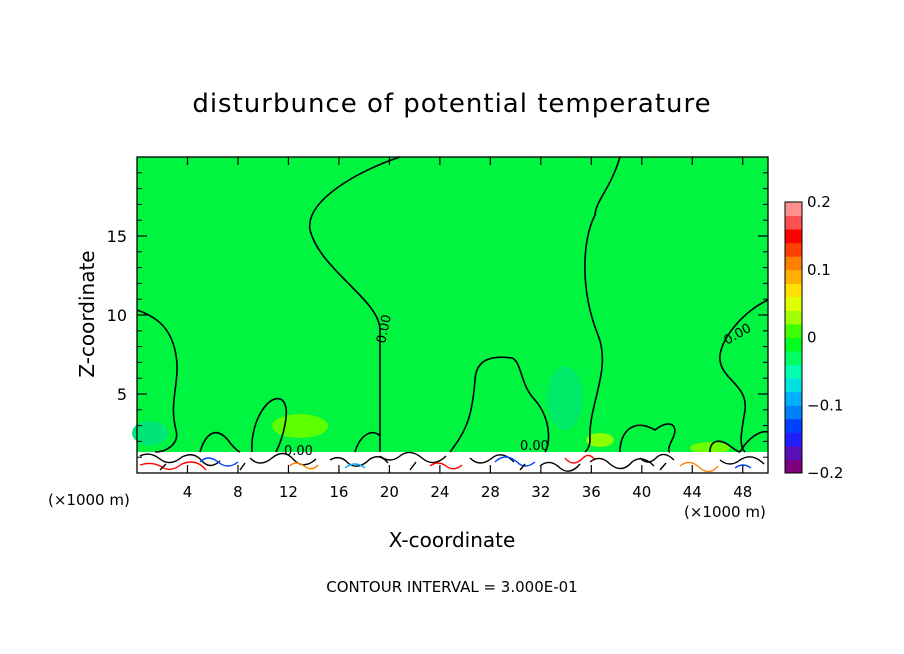  What do you see at coordinates (451, 587) in the screenshot?
I see `contour-interval-note: CONTOUR INTERVAL = 3.000E-01` at bounding box center [451, 587].